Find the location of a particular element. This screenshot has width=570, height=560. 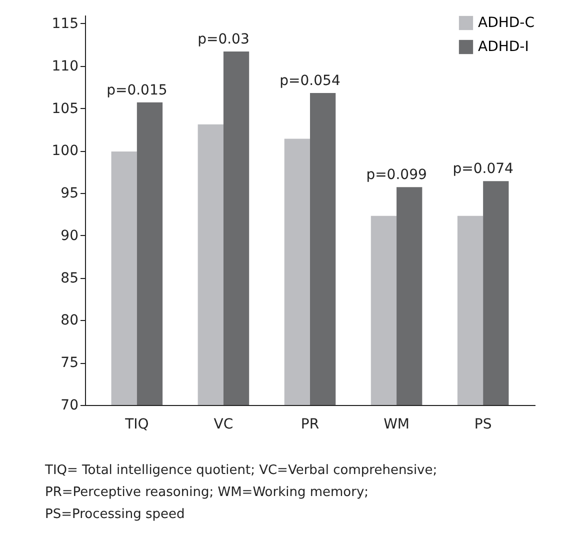

annotation: p=0.099 is located at coordinates (396, 175).